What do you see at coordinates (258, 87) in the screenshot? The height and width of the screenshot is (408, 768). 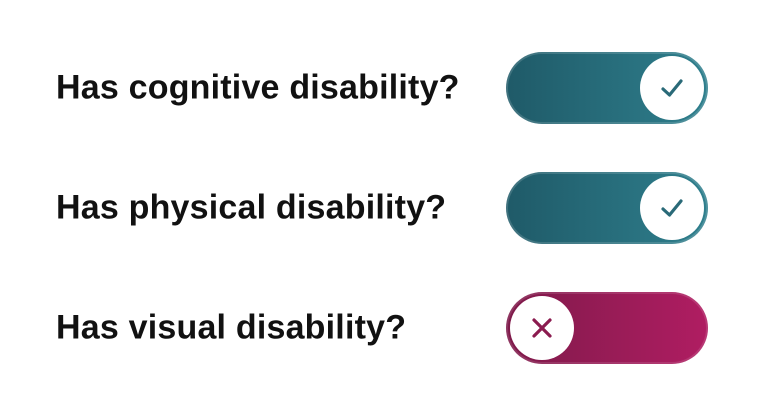 I see `cognitive-disability-label: Has cognitive disability?` at bounding box center [258, 87].